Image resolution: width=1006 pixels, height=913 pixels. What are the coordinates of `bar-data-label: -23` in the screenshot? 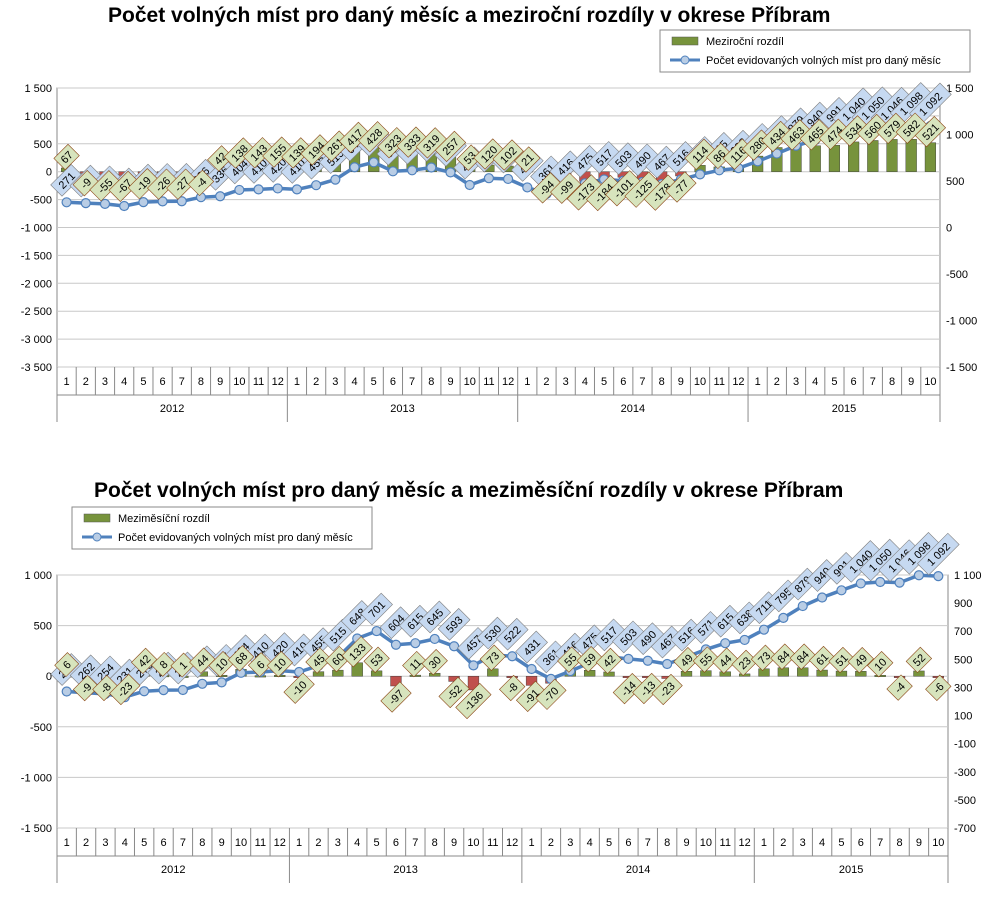 It's located at (667, 689).